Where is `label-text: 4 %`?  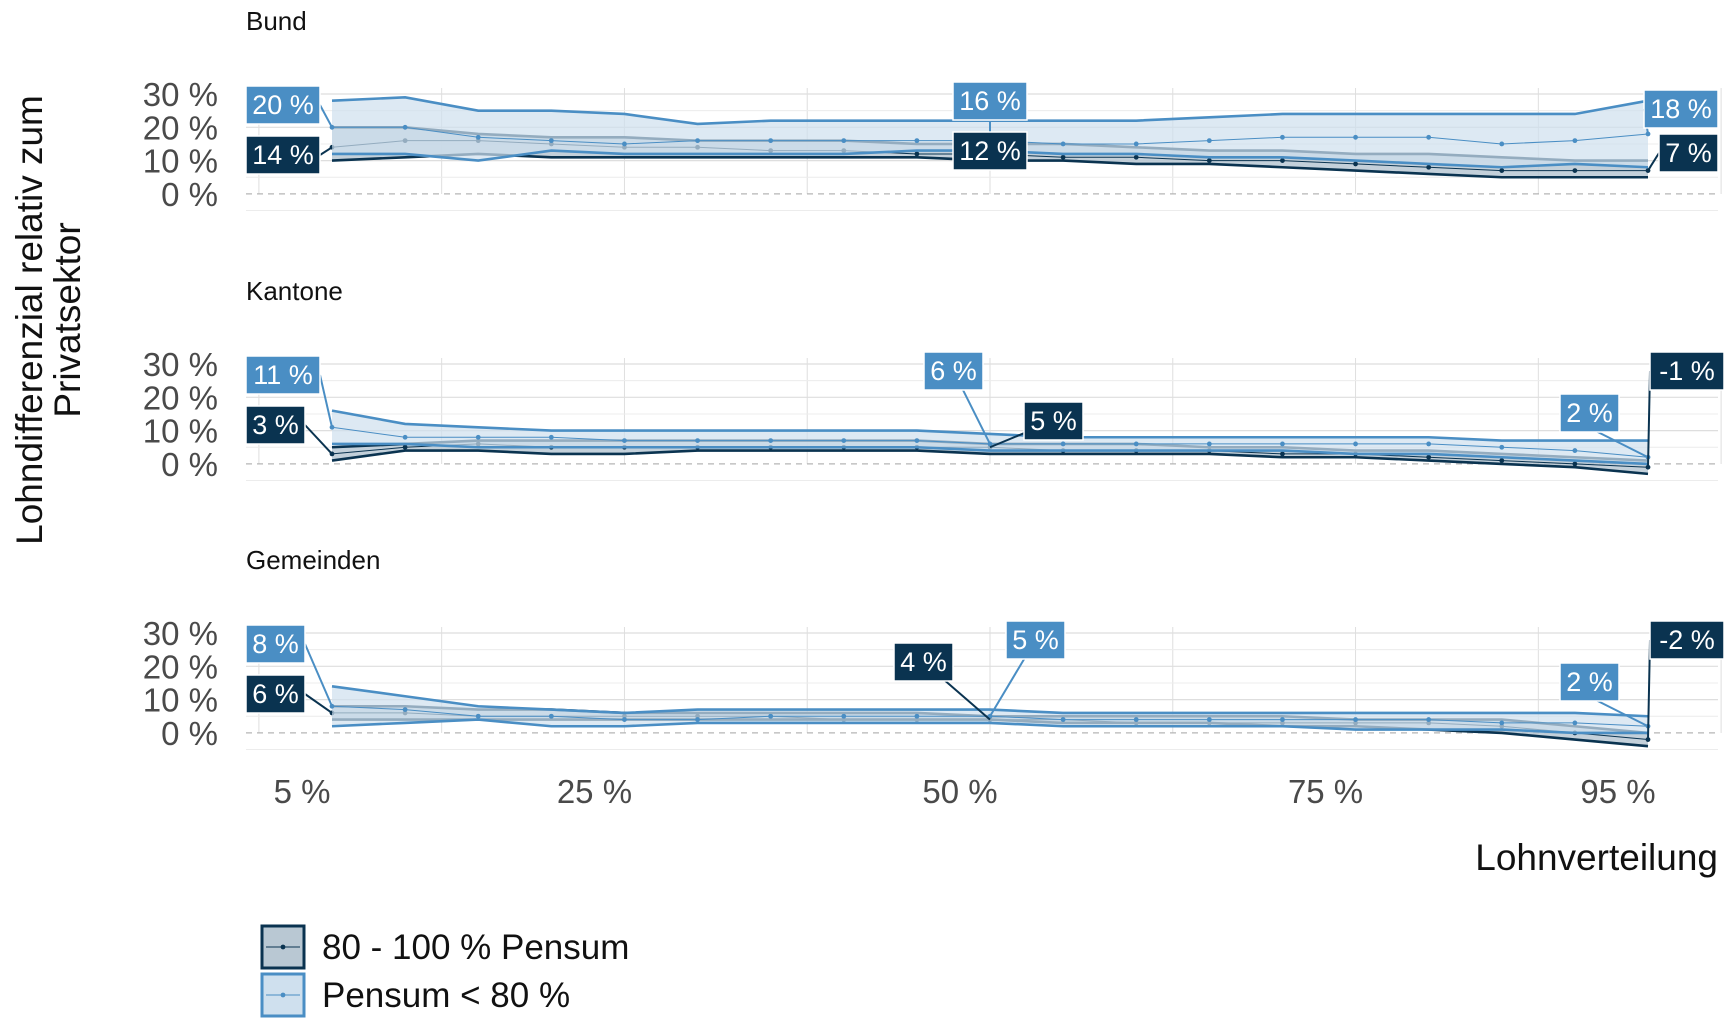 label-text: 4 % is located at coordinates (923, 662).